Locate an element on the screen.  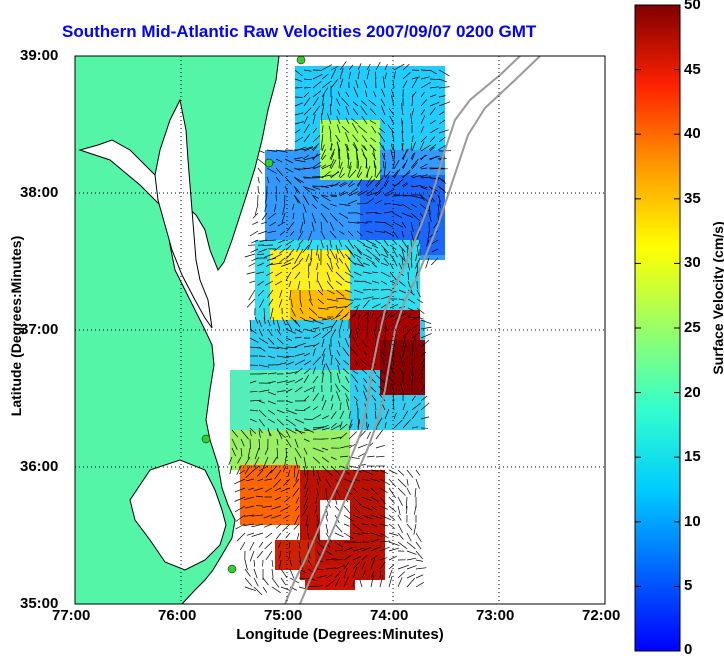
x-tick-label: 76:00 is located at coordinates (177, 615).